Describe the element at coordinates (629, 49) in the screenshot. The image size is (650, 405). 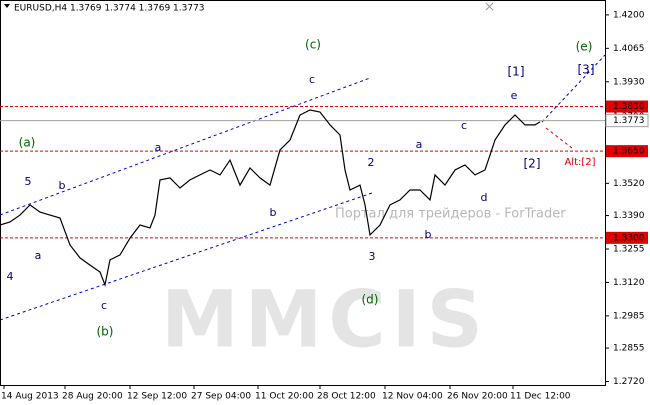
I see `y-tick-label: 1.4065` at that location.